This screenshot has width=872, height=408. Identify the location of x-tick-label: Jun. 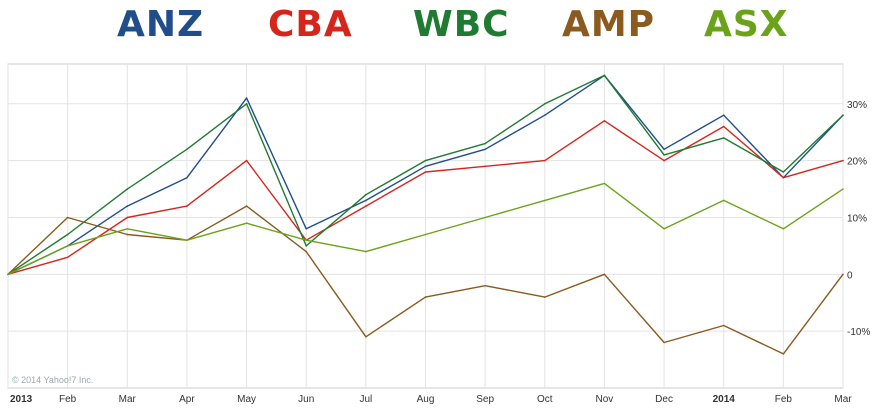
(306, 399).